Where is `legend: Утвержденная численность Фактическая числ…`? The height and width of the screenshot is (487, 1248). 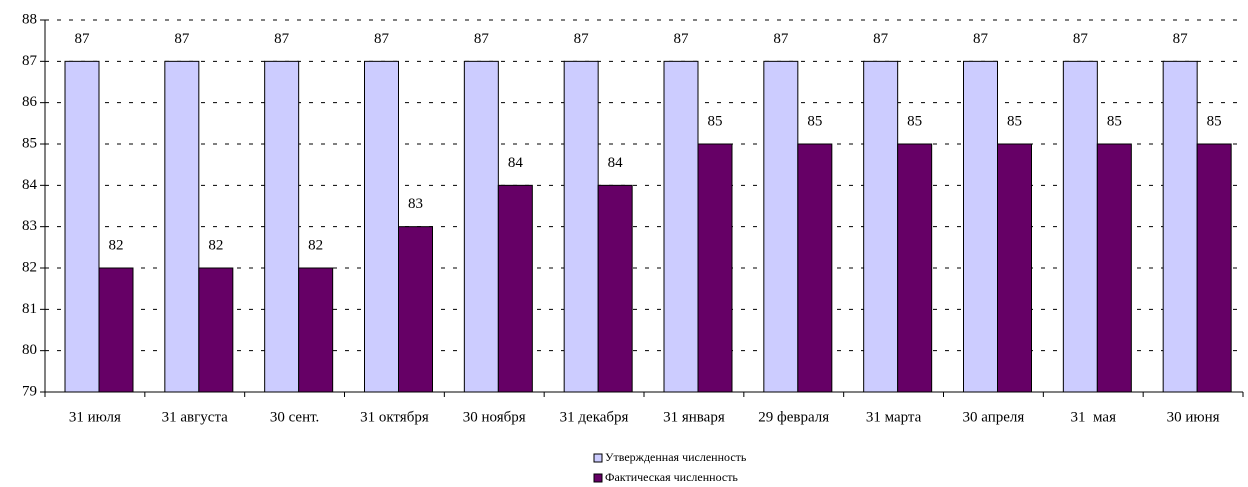 legend: Утвержденная численность Фактическая числ… is located at coordinates (670, 467).